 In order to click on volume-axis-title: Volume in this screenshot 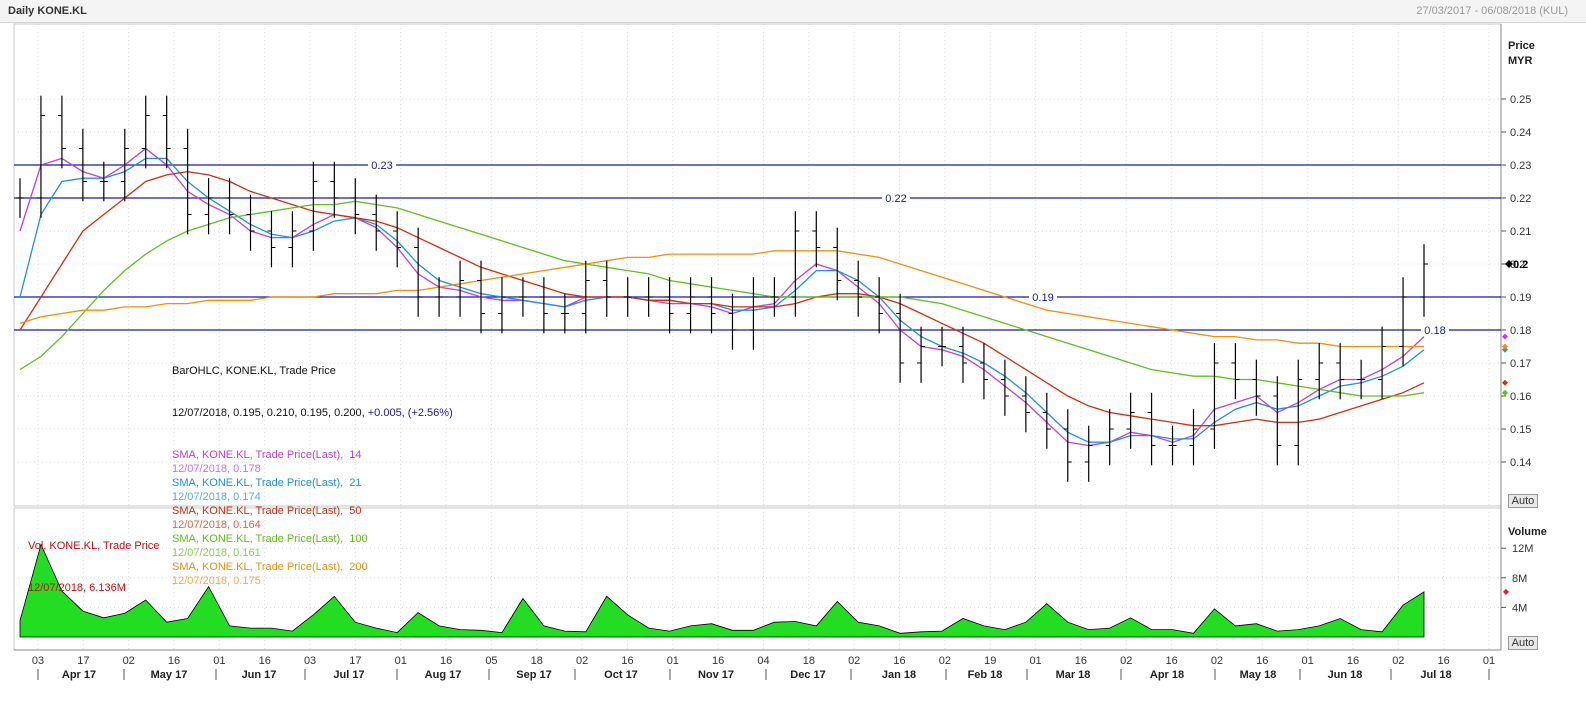, I will do `click(1527, 532)`.